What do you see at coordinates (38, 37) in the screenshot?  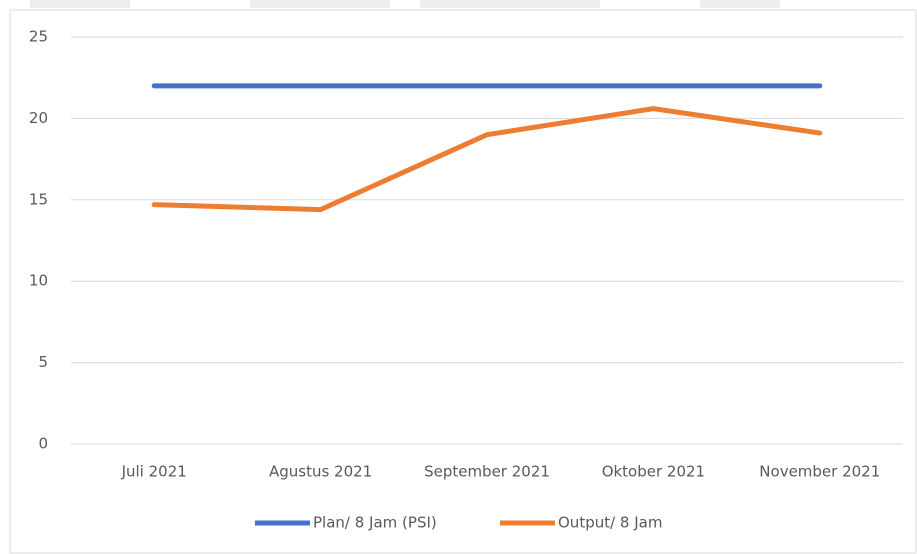 I see `y-tick-label: 25` at bounding box center [38, 37].